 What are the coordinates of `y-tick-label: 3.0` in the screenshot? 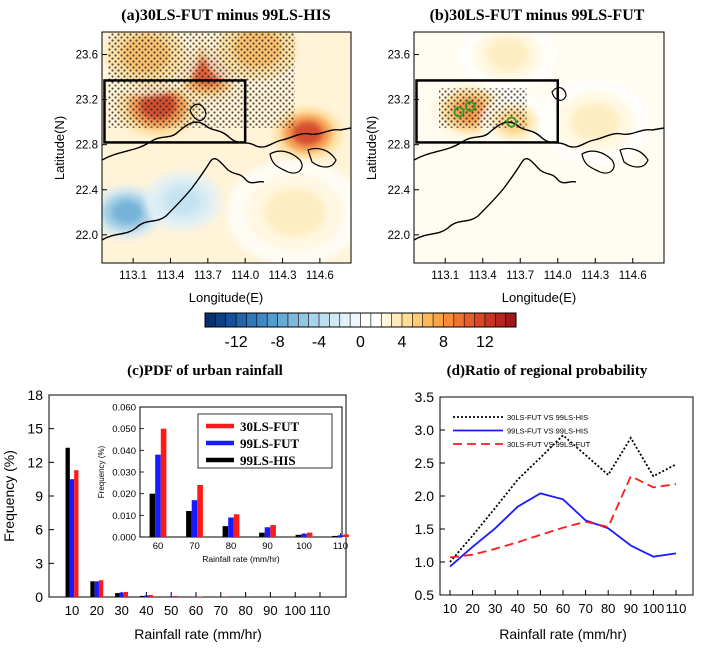 It's located at (425, 430).